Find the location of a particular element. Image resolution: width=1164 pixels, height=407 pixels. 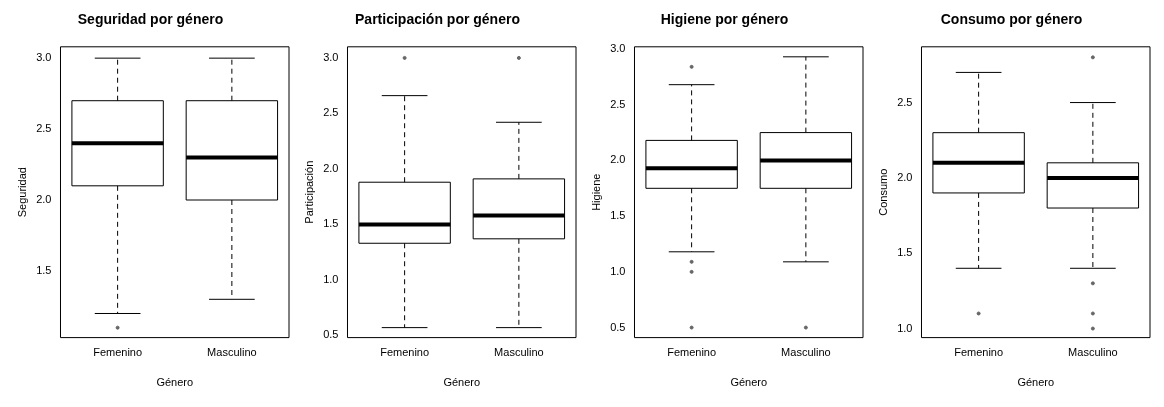

chart-title: Participación por género is located at coordinates (437, 19).